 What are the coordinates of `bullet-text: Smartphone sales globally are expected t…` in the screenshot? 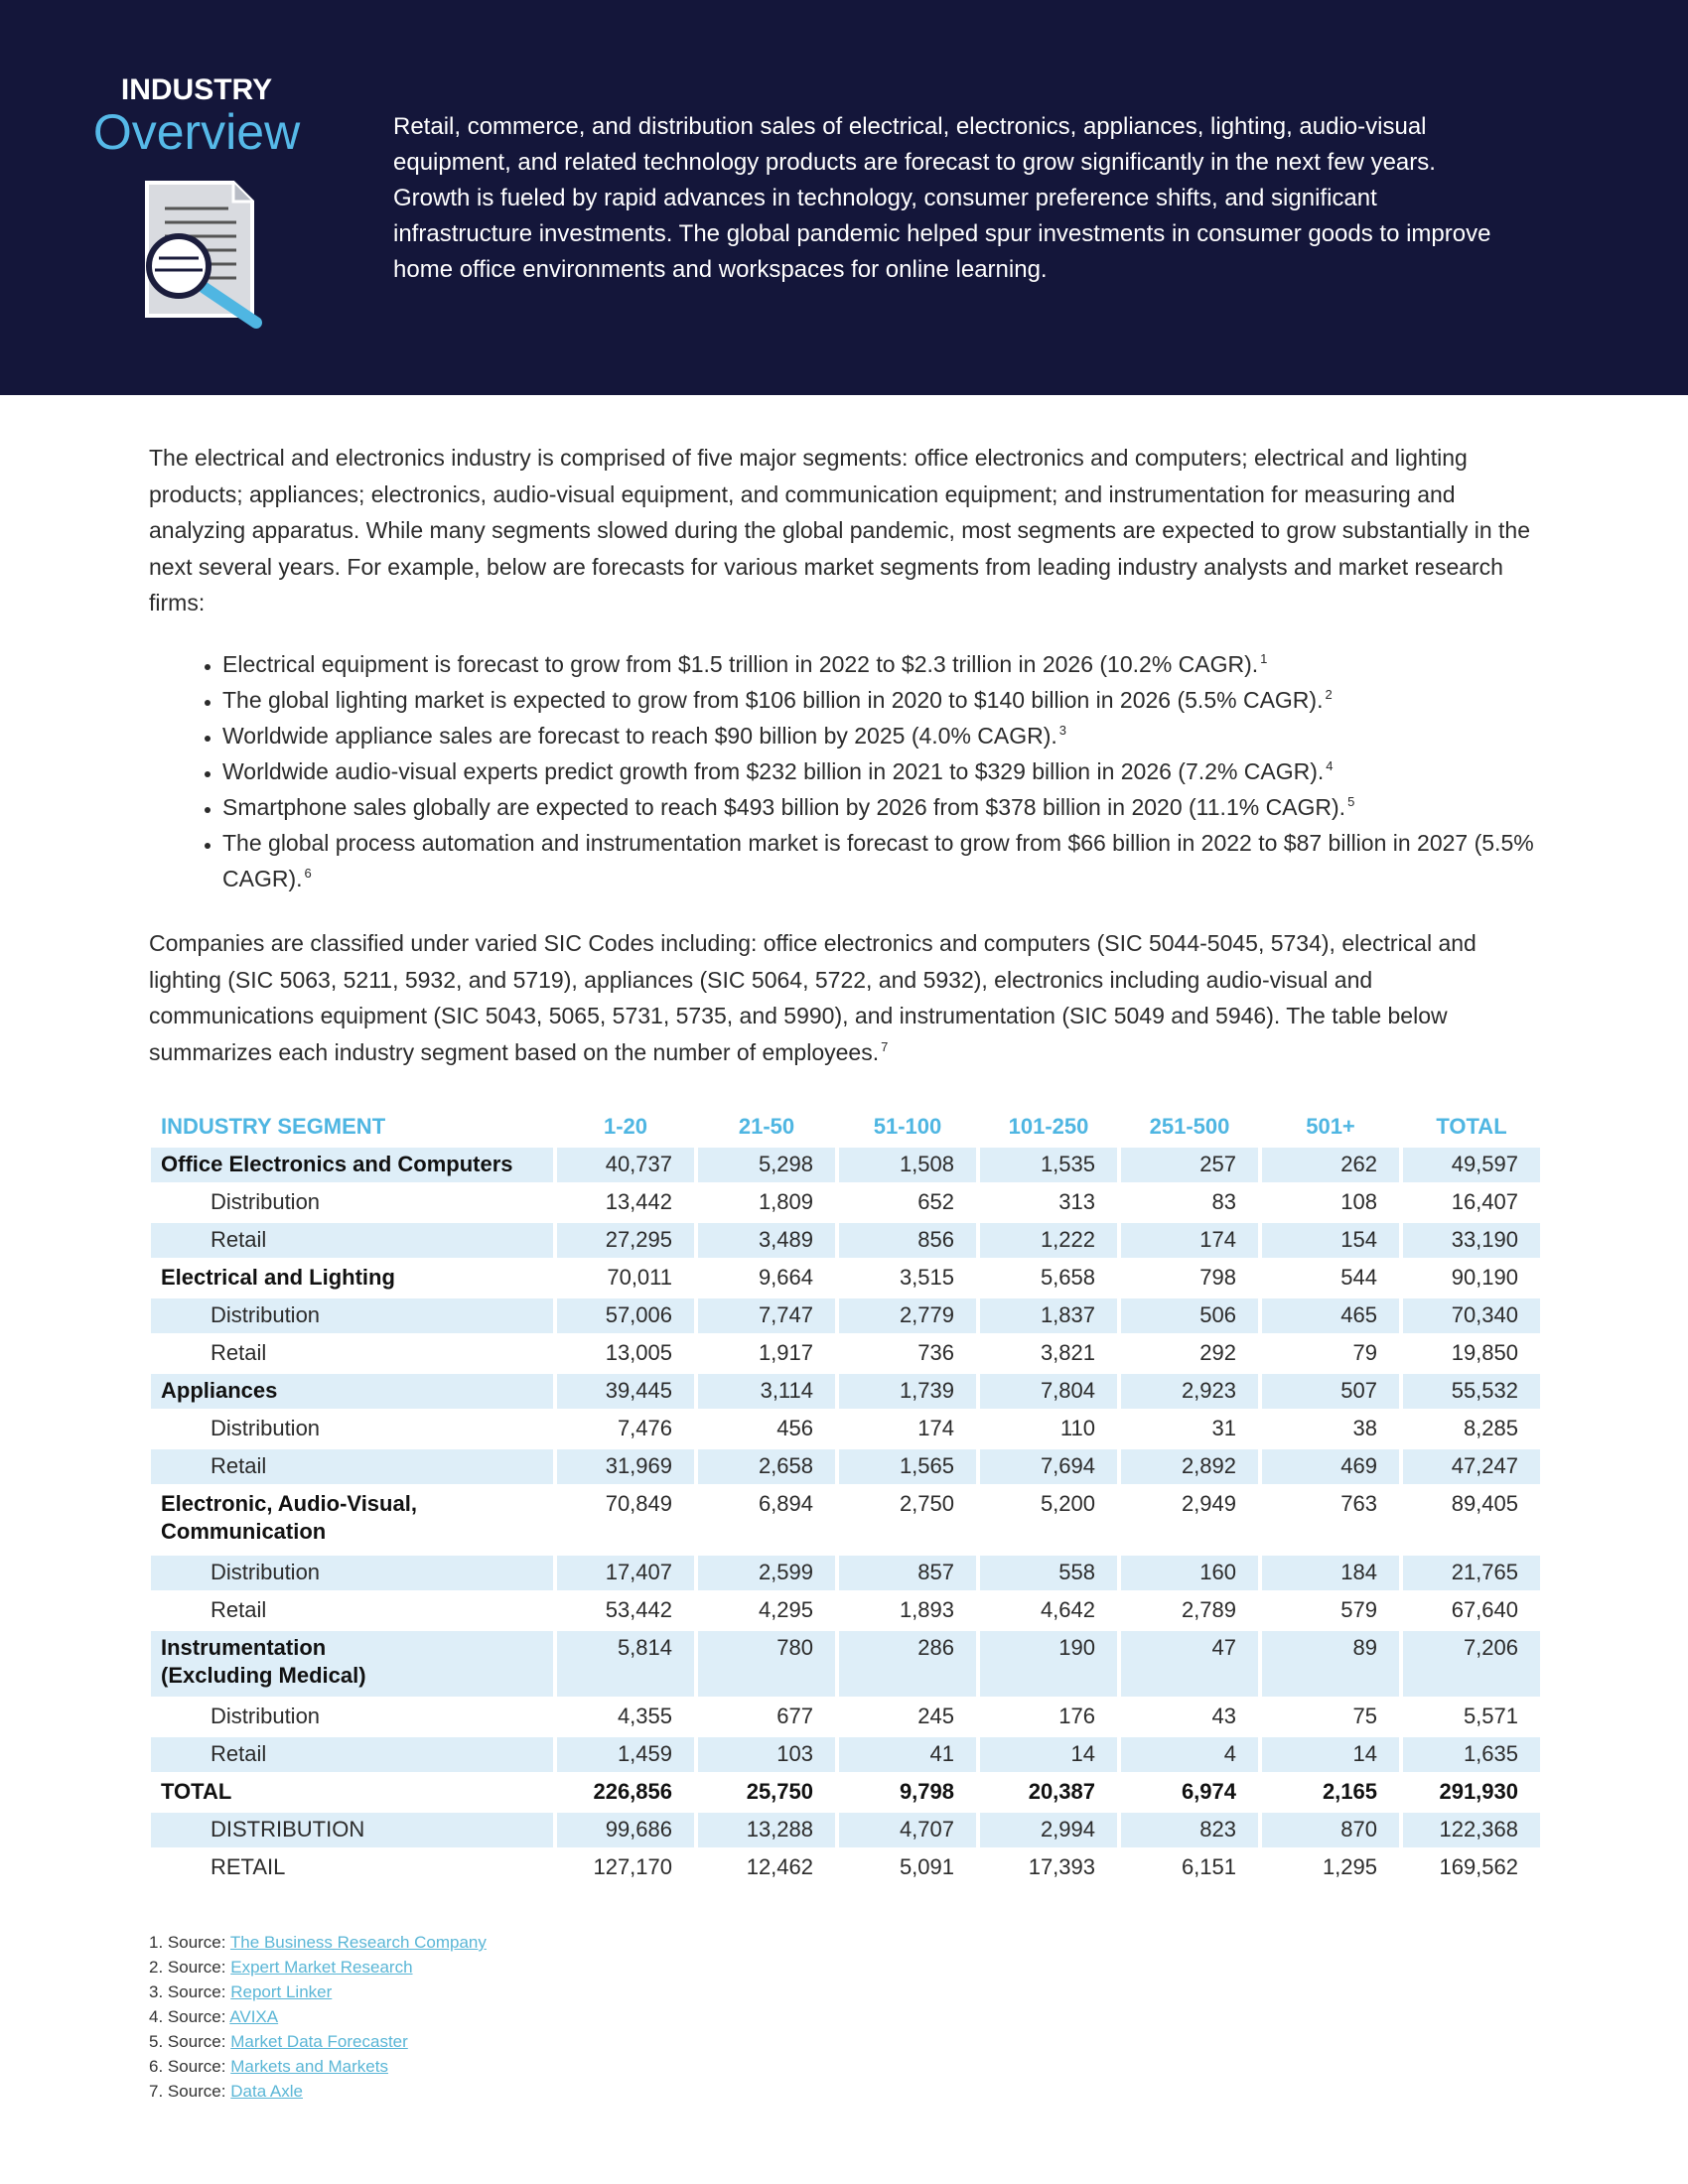 It's located at (784, 807).